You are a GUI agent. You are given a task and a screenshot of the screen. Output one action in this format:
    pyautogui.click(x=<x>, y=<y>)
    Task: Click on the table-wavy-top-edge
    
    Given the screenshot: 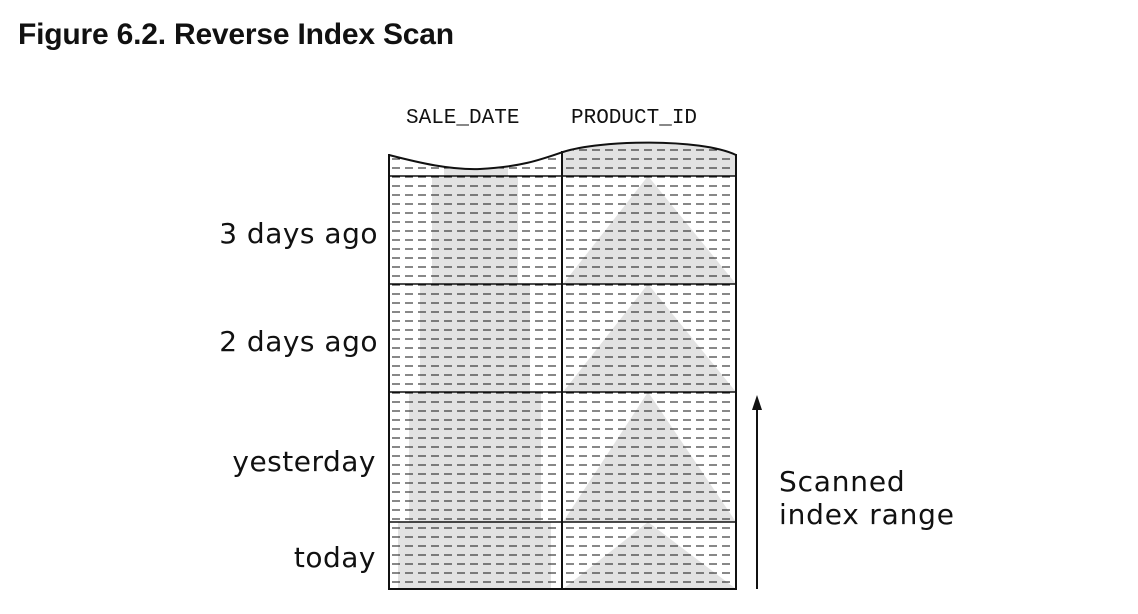 What is the action you would take?
    pyautogui.click(x=562, y=156)
    